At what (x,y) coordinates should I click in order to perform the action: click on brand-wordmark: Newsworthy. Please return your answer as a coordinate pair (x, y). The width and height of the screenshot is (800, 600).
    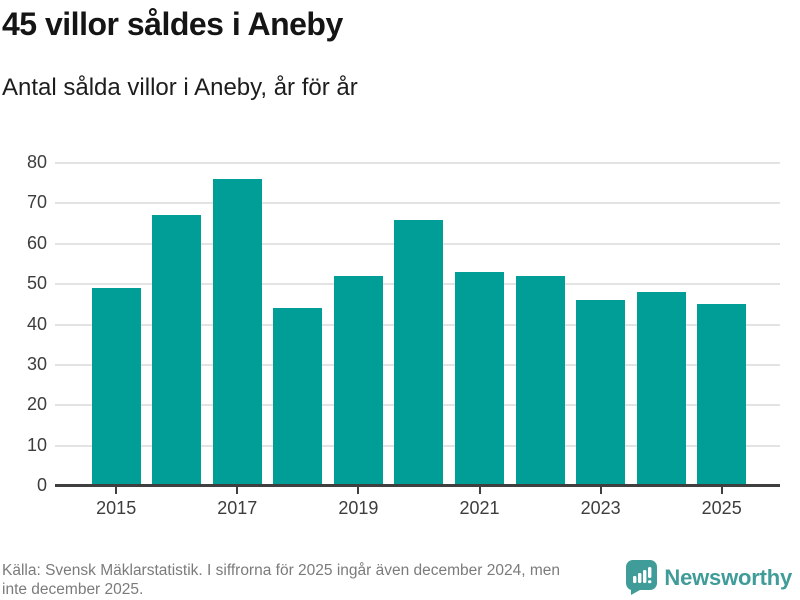
    Looking at the image, I should click on (728, 577).